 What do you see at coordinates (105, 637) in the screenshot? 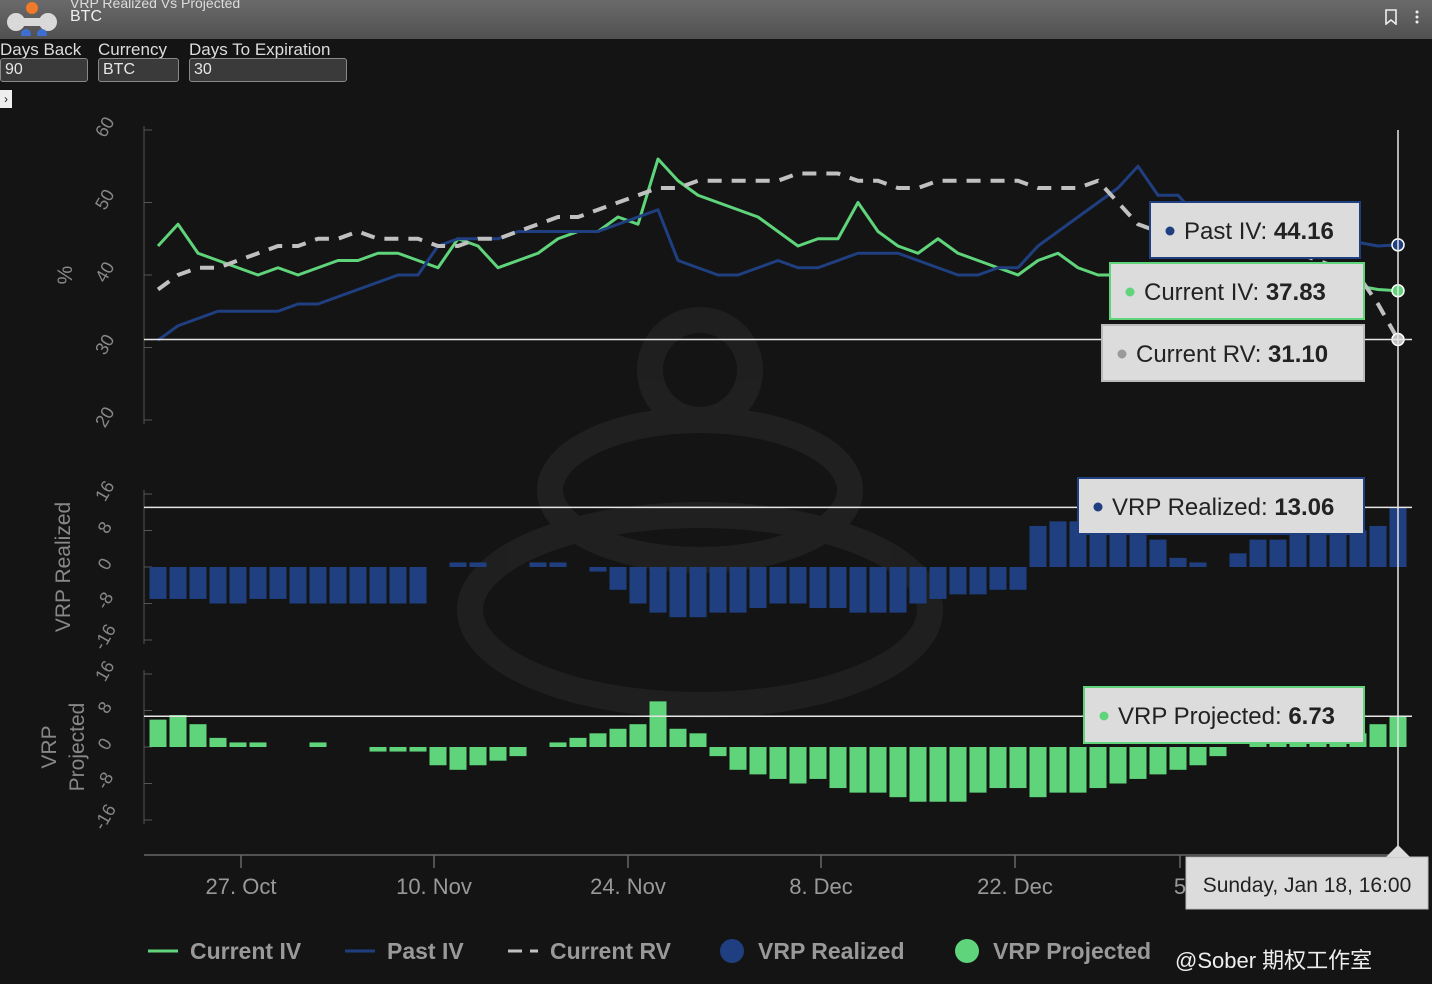
I see `y-tick-label-vrp_realized-0: -16` at bounding box center [105, 637].